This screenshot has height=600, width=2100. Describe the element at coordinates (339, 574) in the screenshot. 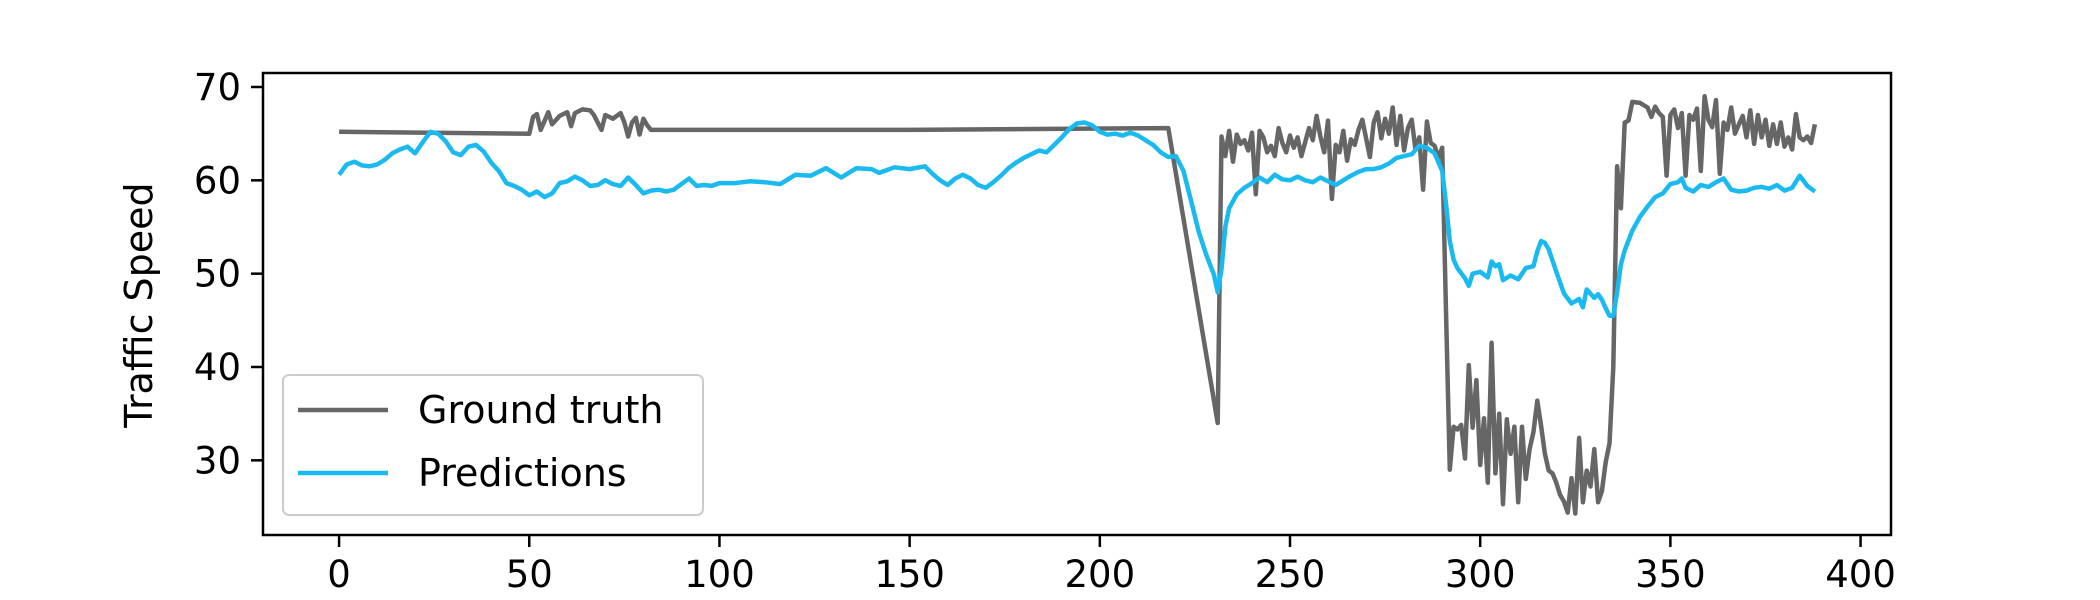

I see `x-tick-label: 0` at that location.